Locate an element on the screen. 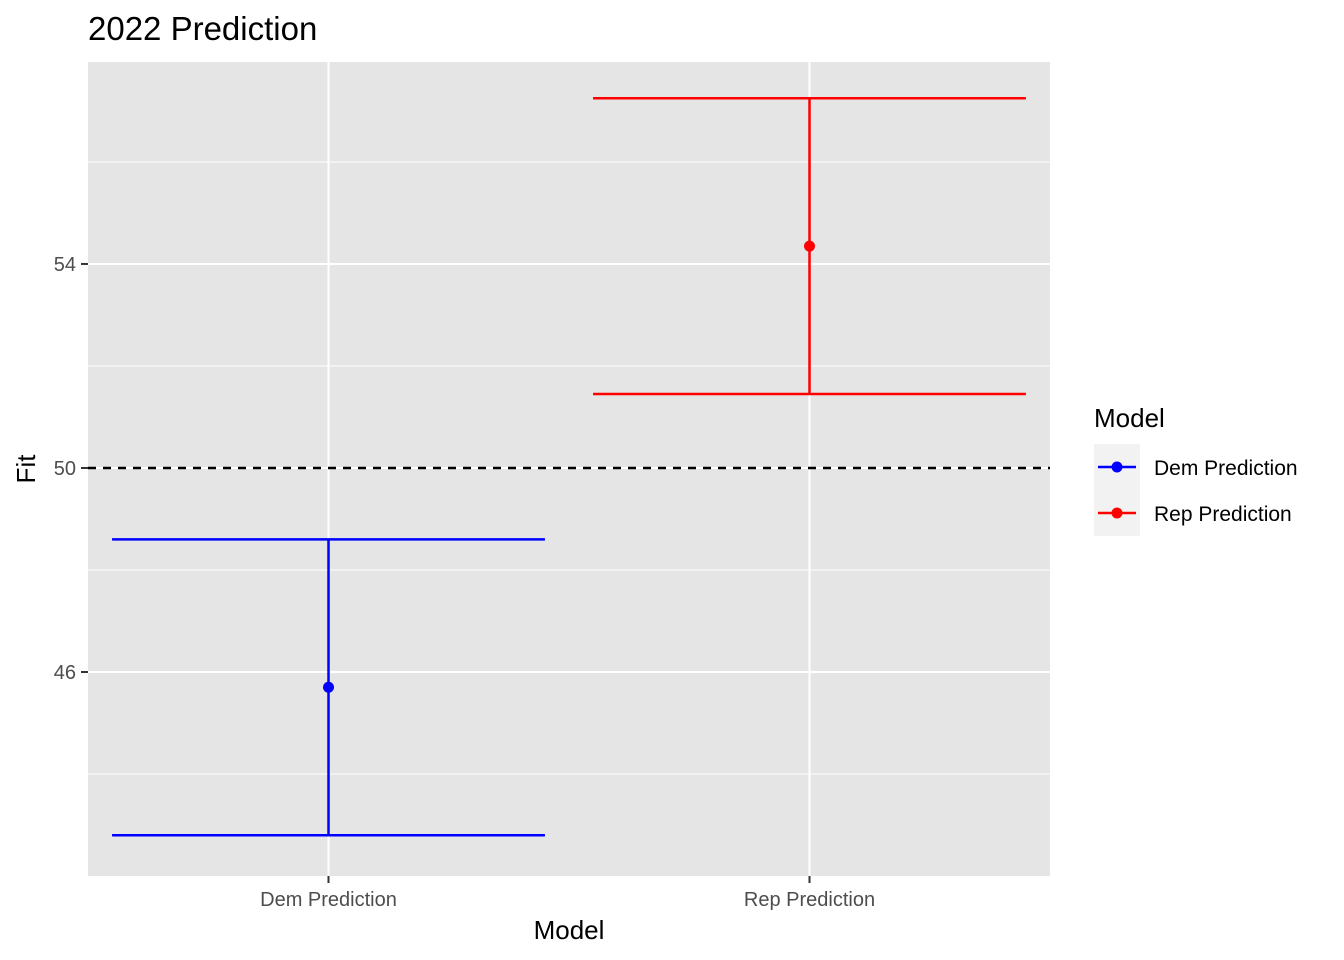 This screenshot has height=960, width=1344. y-tick-label-0: 46 is located at coordinates (65, 673).